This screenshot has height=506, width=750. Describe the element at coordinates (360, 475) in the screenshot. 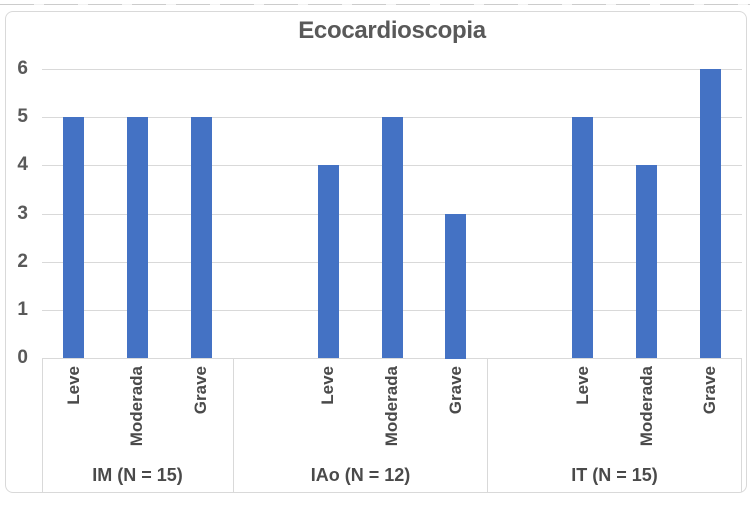

I see `group-label: IAo (N = 12)` at that location.